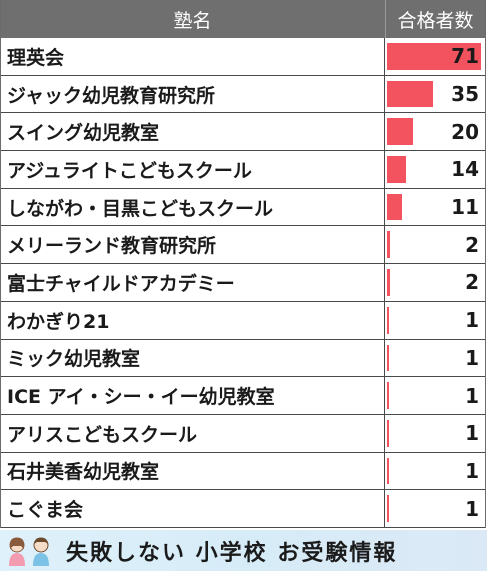 The width and height of the screenshot is (487, 571). I want to click on girl-icon, so click(17, 551).